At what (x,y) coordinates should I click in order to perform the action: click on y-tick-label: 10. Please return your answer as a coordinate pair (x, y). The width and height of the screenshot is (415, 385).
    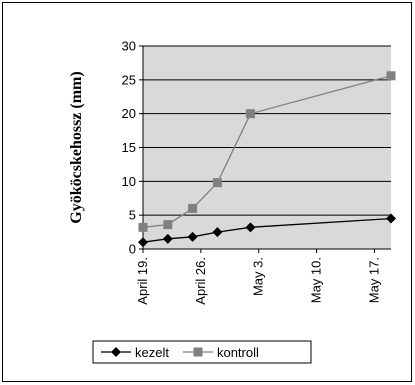
    Looking at the image, I should click on (129, 181).